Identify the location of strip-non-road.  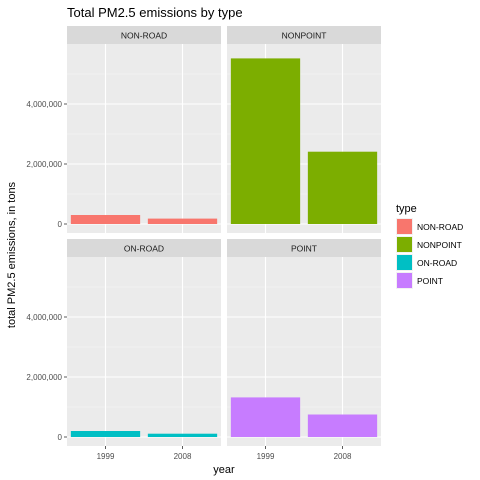
(144, 35).